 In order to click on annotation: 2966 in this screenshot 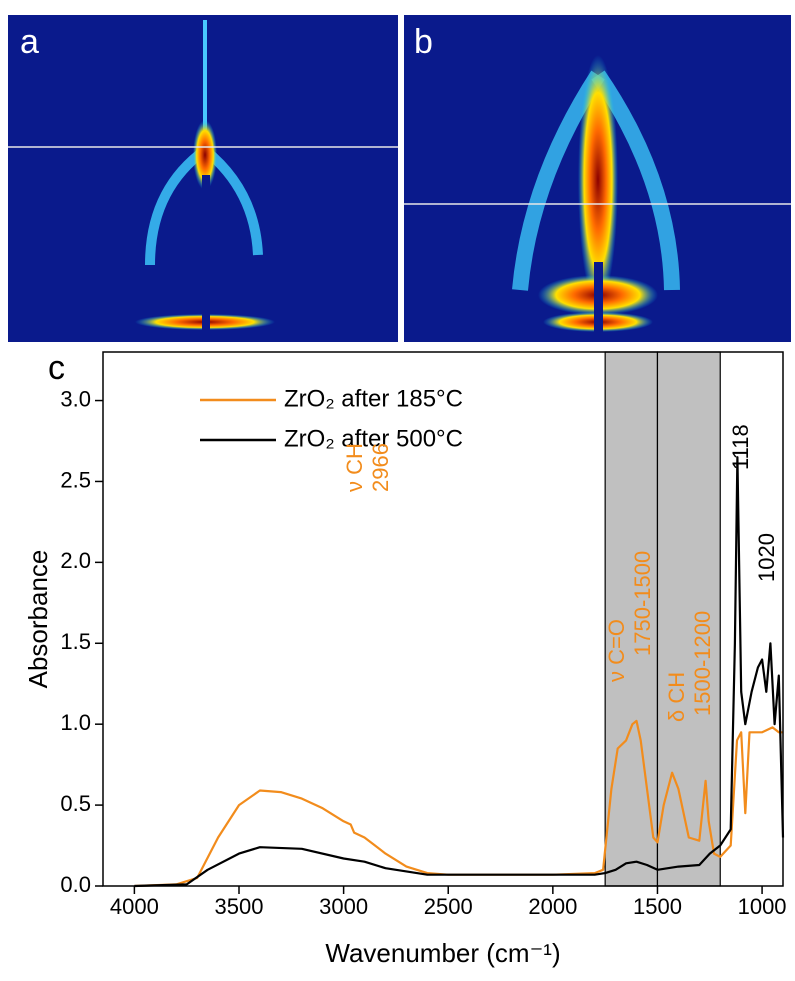, I will do `click(380, 467)`.